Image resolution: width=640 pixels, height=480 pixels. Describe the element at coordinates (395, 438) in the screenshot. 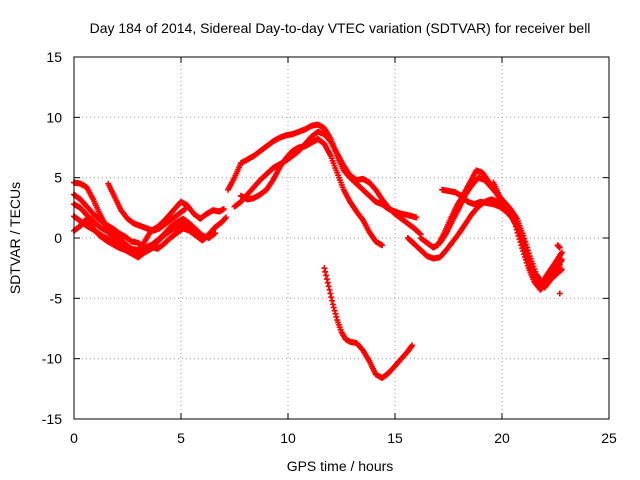

I see `x-tick-label: 15` at that location.